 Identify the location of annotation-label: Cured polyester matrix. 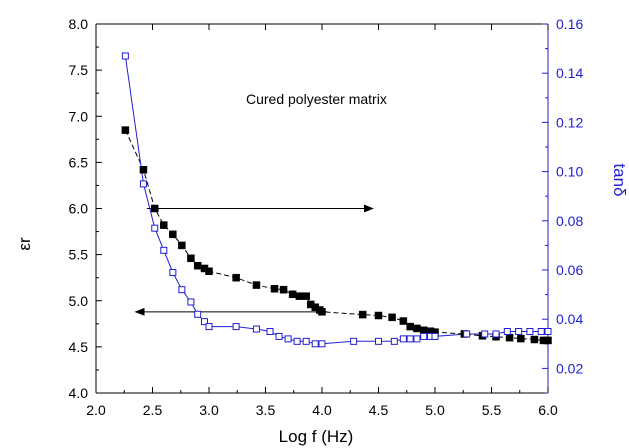
(316, 99).